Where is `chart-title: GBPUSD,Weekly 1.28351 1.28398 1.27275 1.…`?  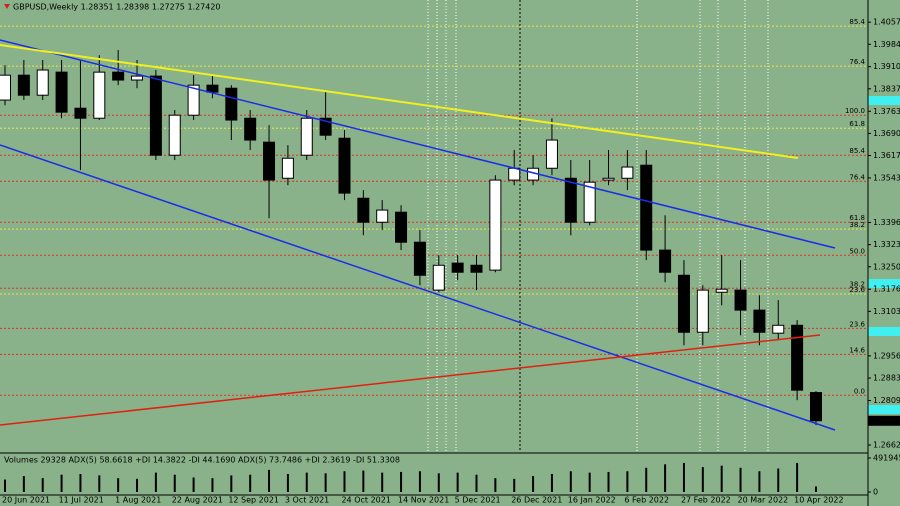
chart-title: GBPUSD,Weekly 1.28351 1.28398 1.27275 1.… is located at coordinates (117, 7).